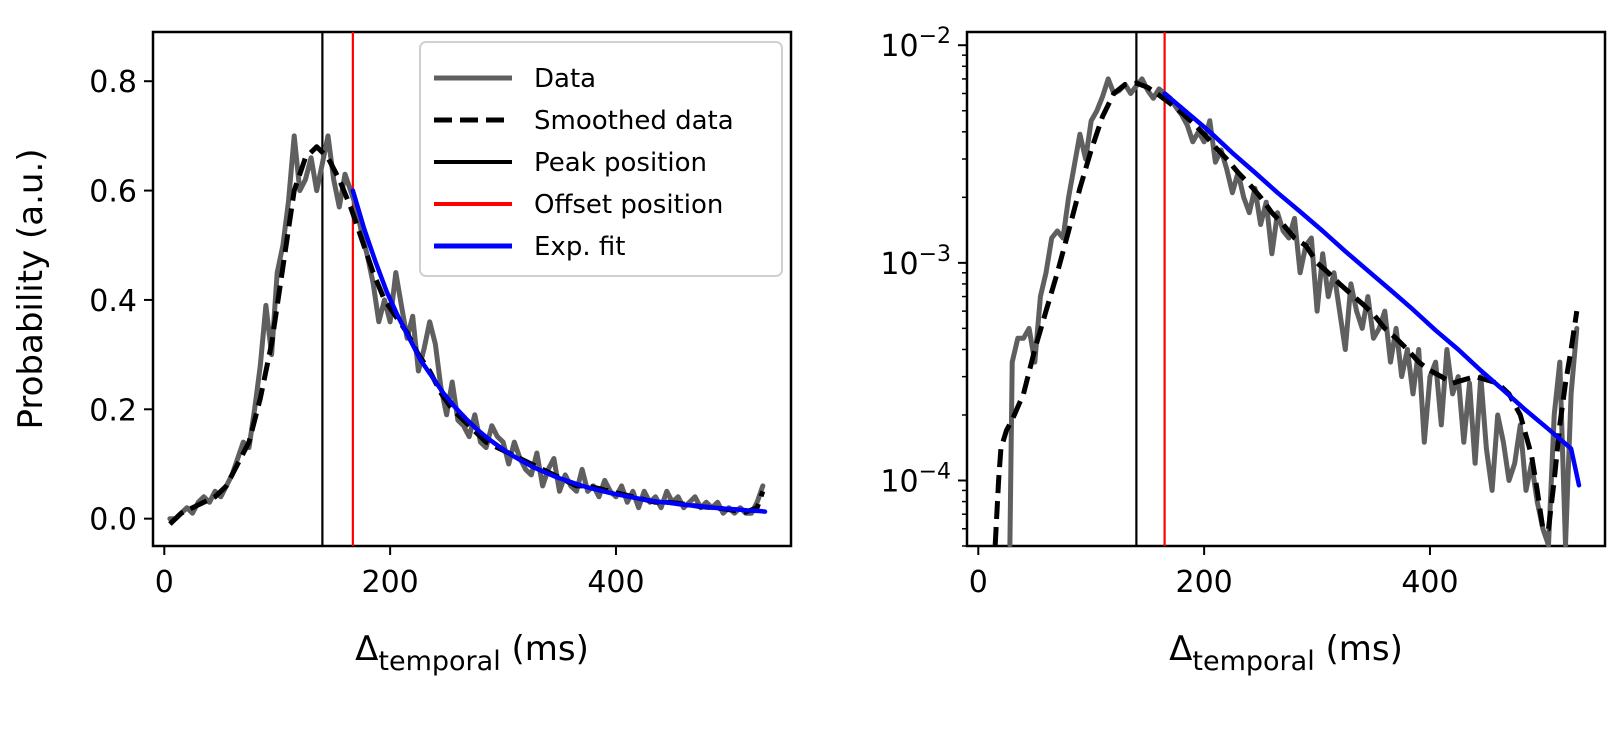 The width and height of the screenshot is (1615, 731). Describe the element at coordinates (628, 205) in the screenshot. I see `legend-label-offset: Offset position` at that location.